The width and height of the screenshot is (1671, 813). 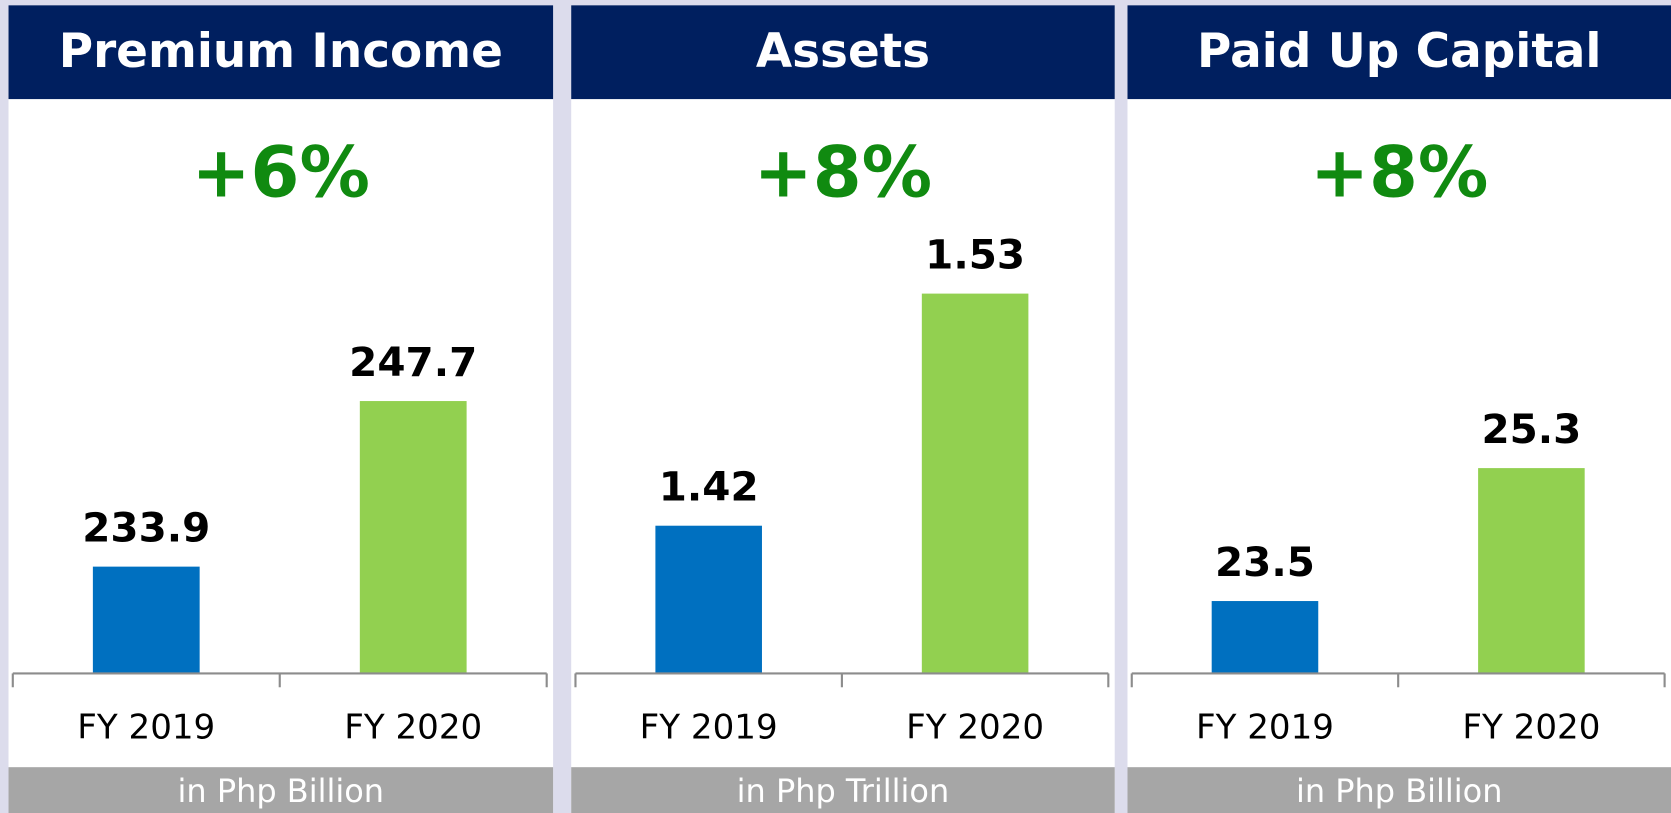 I want to click on data-label: 23.5, so click(x=1265, y=562).